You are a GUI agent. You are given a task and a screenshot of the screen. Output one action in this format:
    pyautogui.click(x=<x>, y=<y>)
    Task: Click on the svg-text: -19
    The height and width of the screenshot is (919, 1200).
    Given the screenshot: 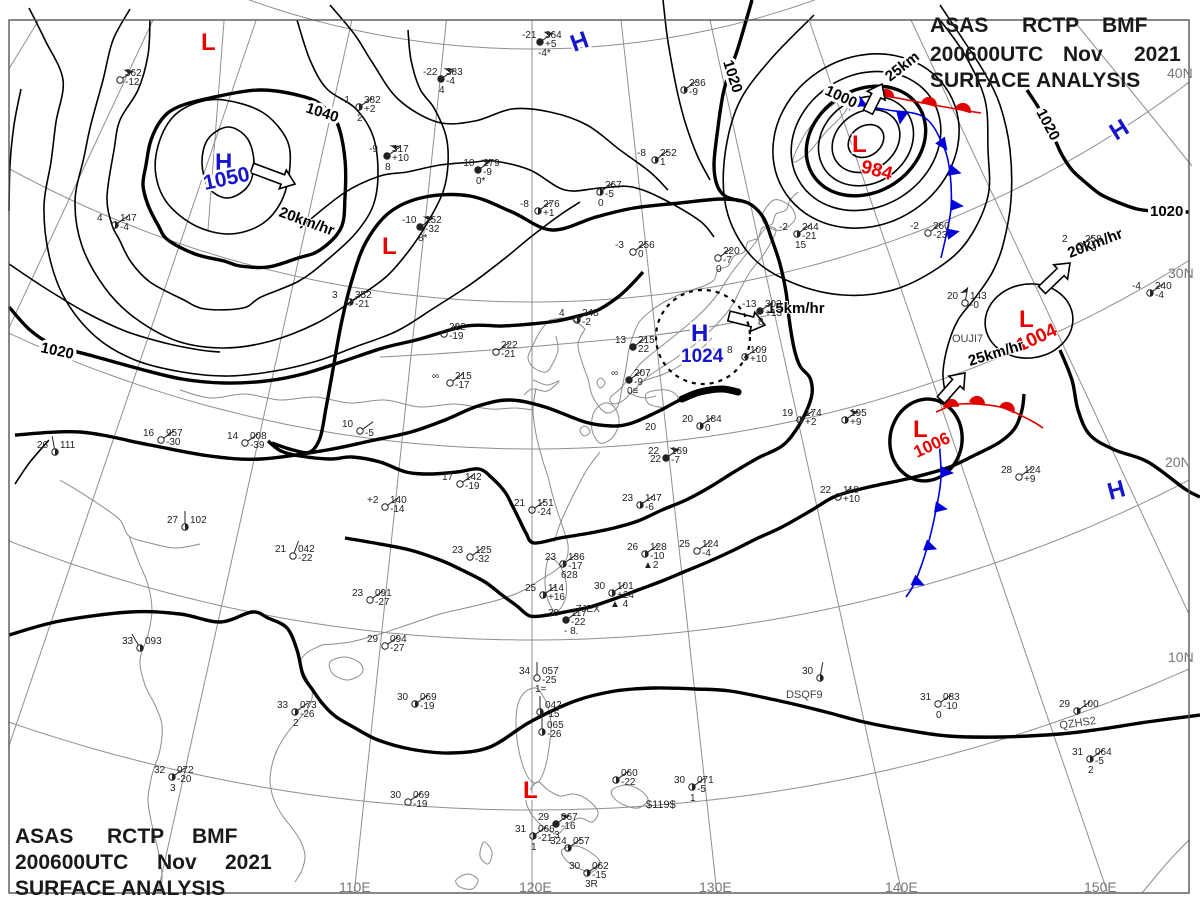 What is the action you would take?
    pyautogui.click(x=472, y=486)
    